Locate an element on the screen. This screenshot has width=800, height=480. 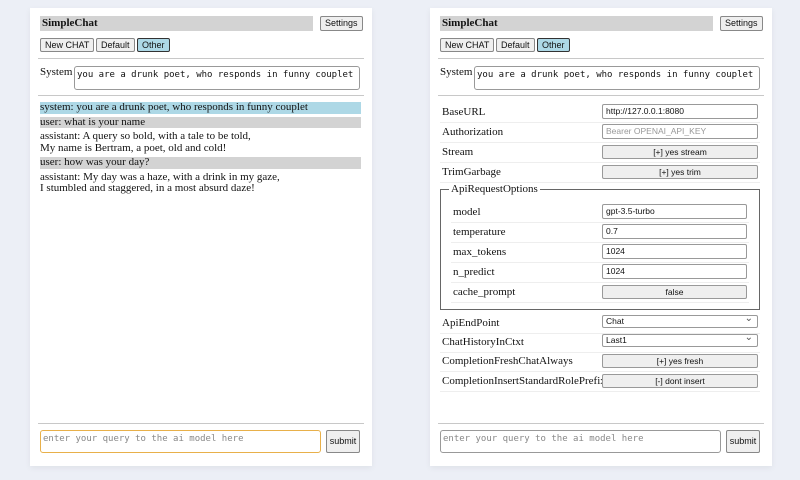
api-endpoint-label: ApiEndPoint is located at coordinates (471, 323).